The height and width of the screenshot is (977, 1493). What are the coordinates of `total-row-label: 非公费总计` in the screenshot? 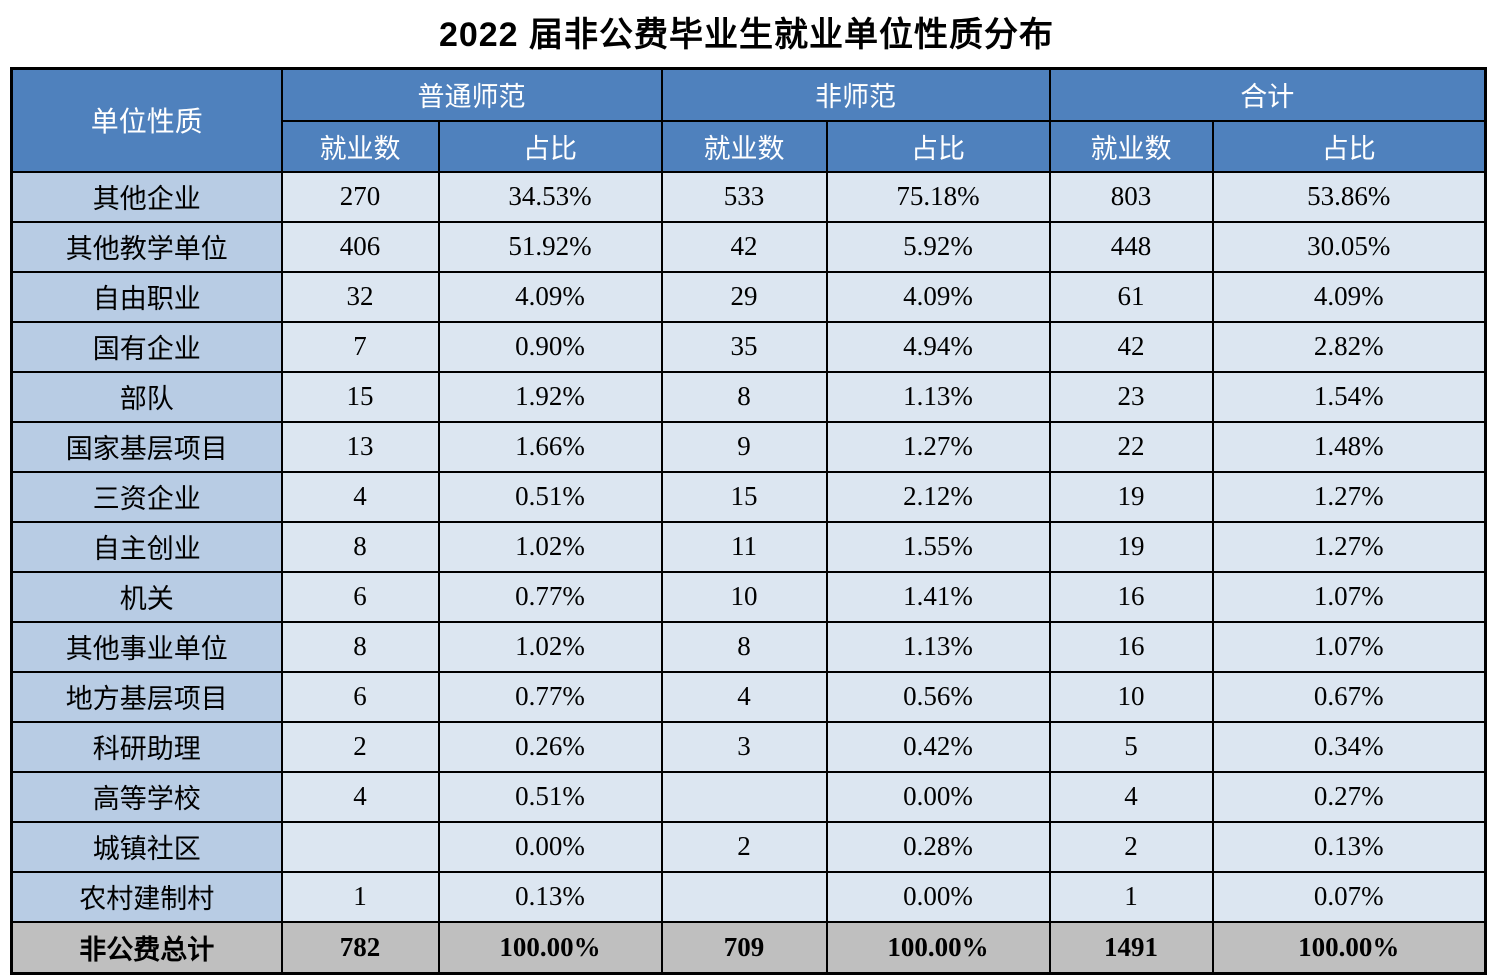 It's located at (146, 947).